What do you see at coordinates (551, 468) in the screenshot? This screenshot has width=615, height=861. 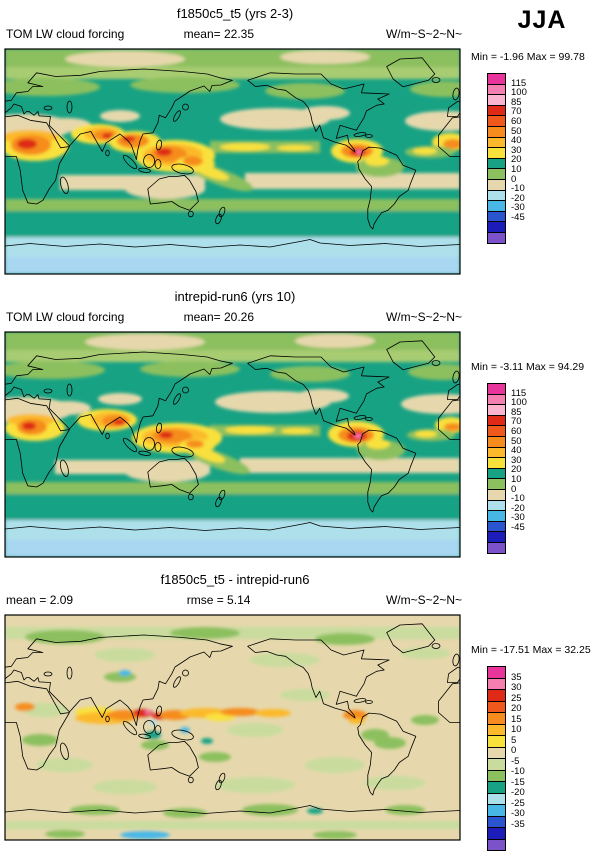 I see `colorbar-1: 115 100 85 70 60 50 40 30 20 10 0 -10 -20 -30 -45` at bounding box center [551, 468].